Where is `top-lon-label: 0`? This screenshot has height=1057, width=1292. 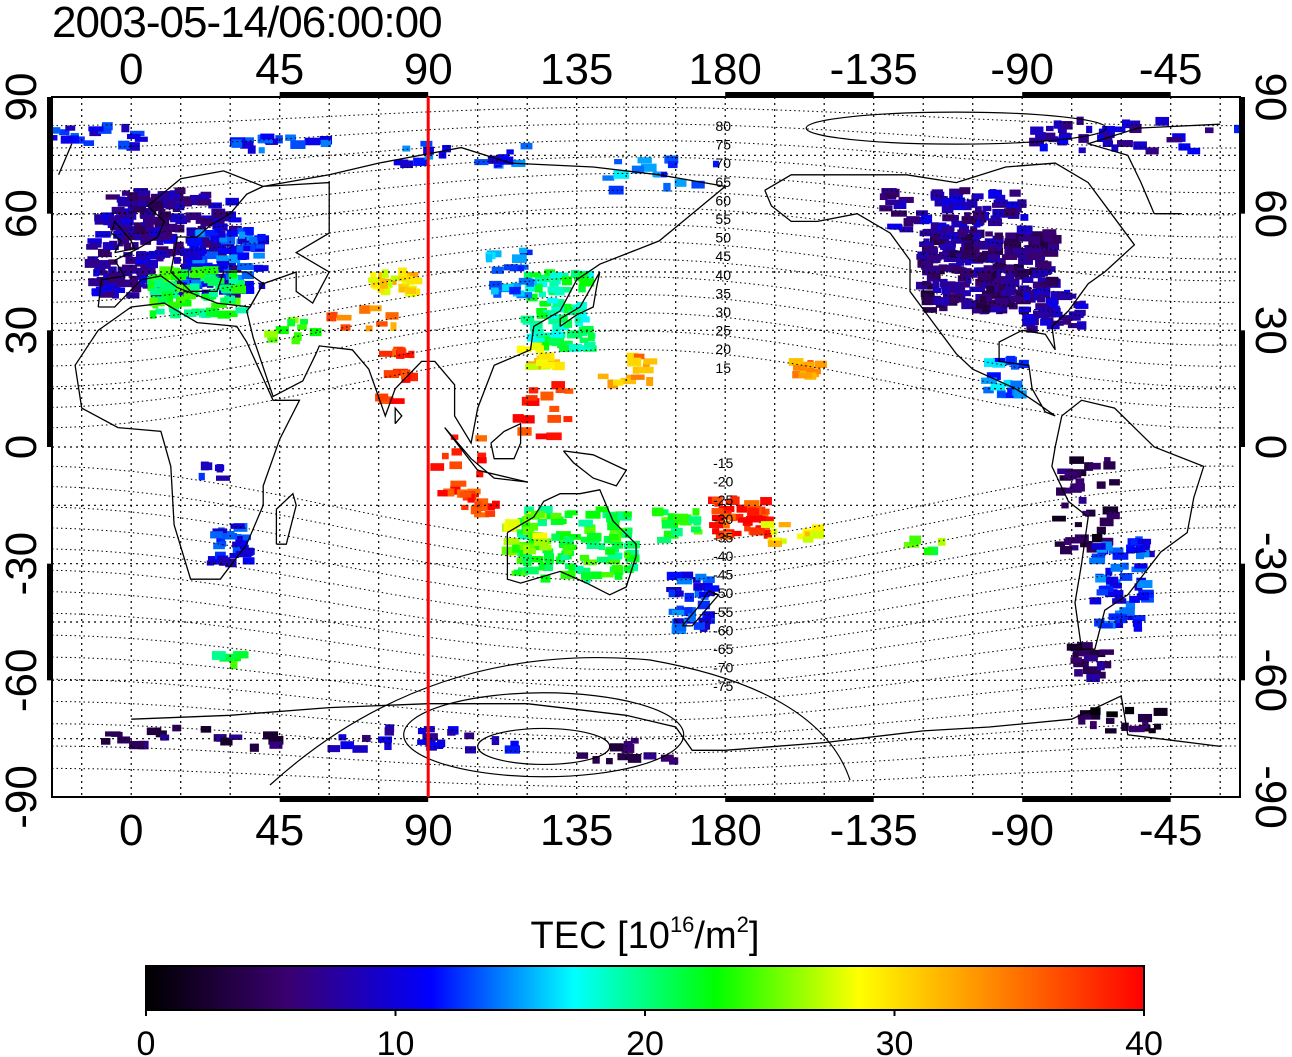 top-lon-label: 0 is located at coordinates (131, 69).